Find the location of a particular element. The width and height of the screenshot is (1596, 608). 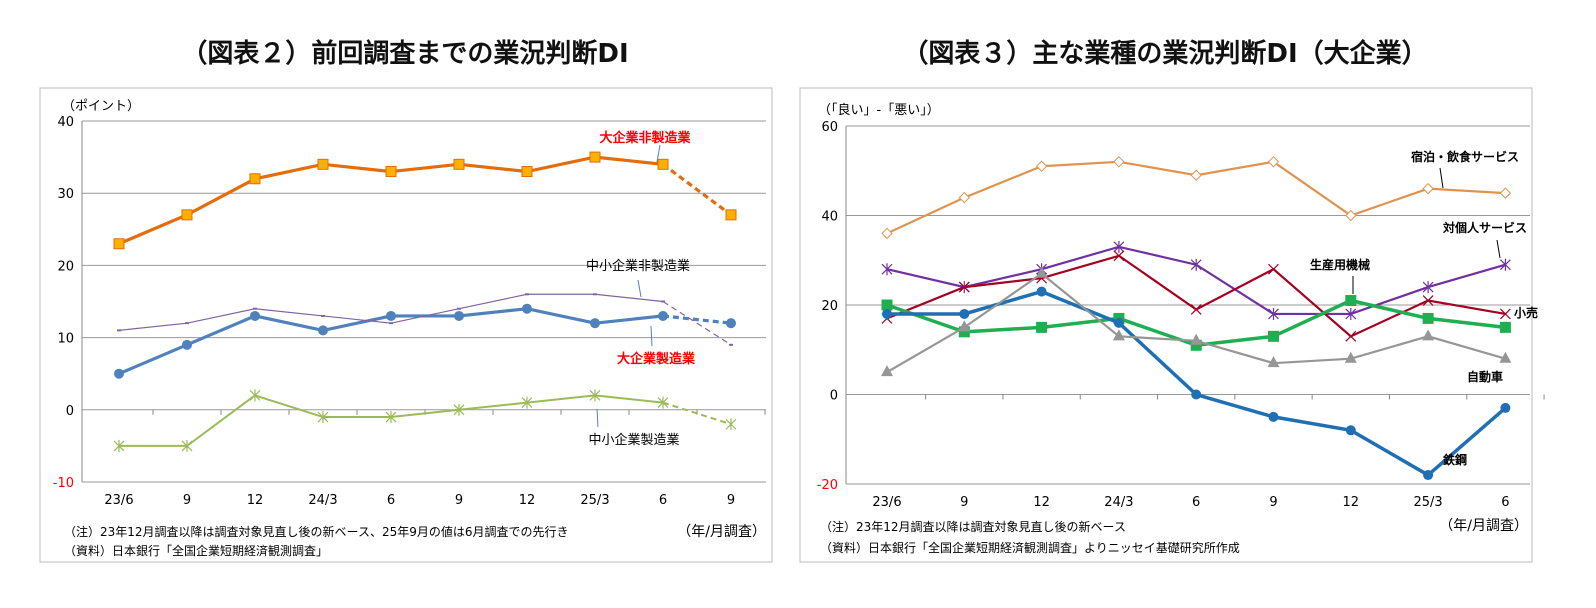

y-tick-label: -10 is located at coordinates (63, 483).